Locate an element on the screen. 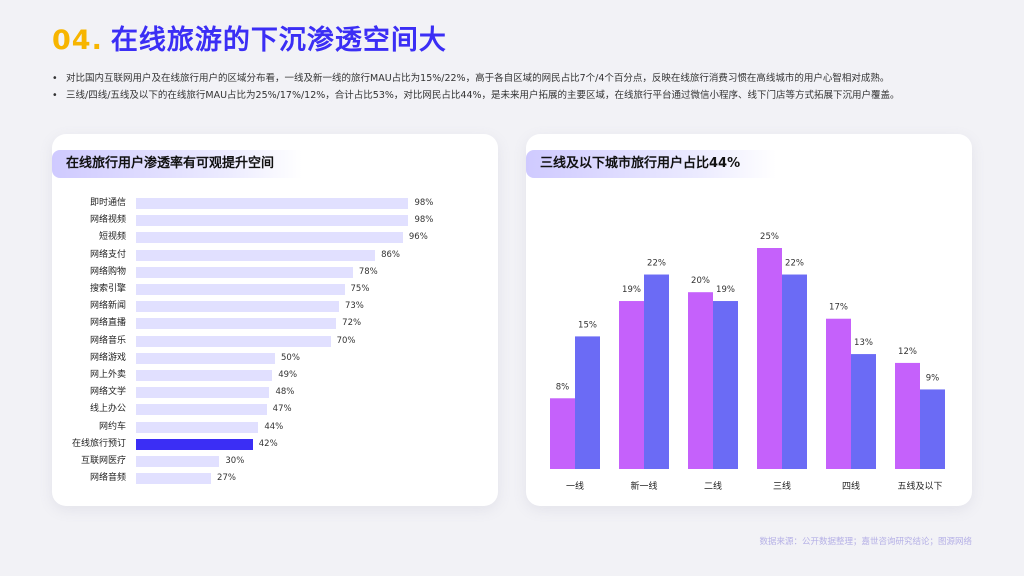 The image size is (1024, 576). bar-row: 网络文学 48% is located at coordinates (275, 392).